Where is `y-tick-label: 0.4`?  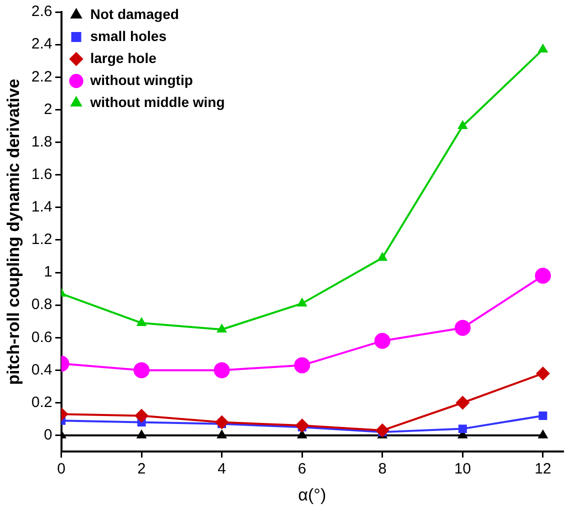 y-tick-label: 0.4 is located at coordinates (41, 369).